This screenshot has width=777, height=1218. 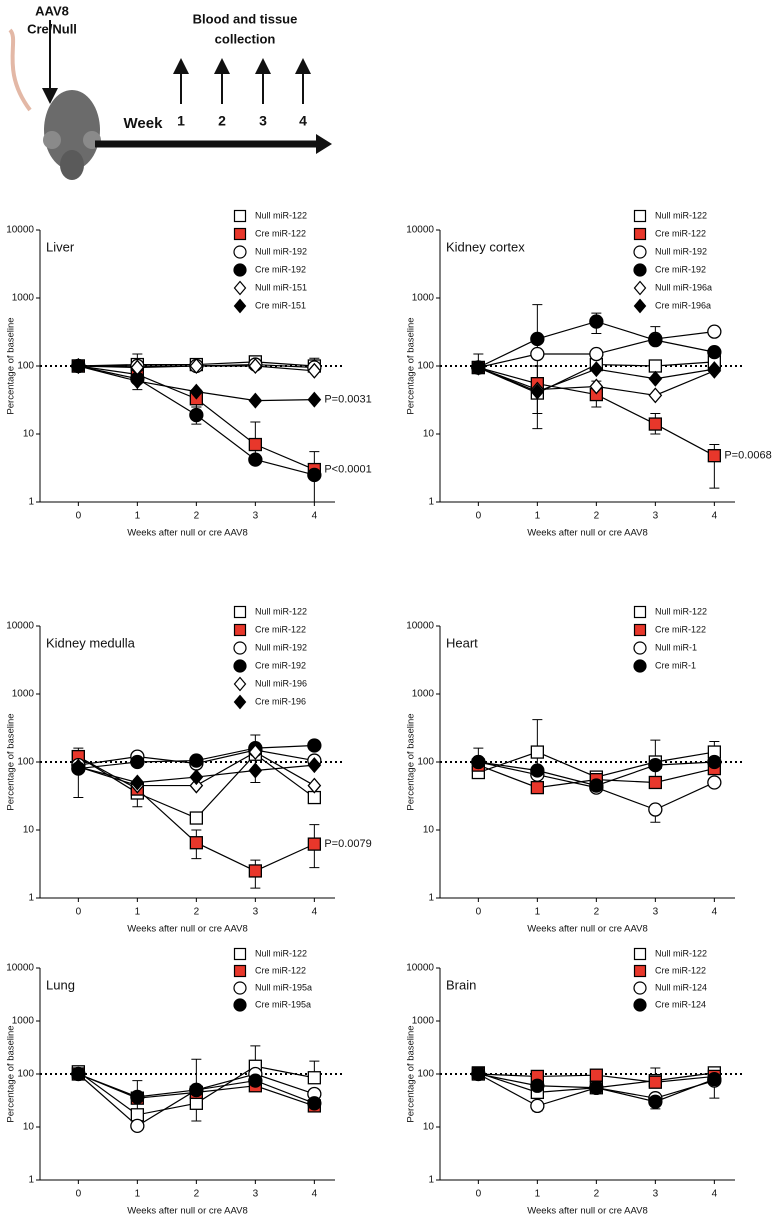 I want to click on annotation: P=0.0031, so click(x=347, y=400).